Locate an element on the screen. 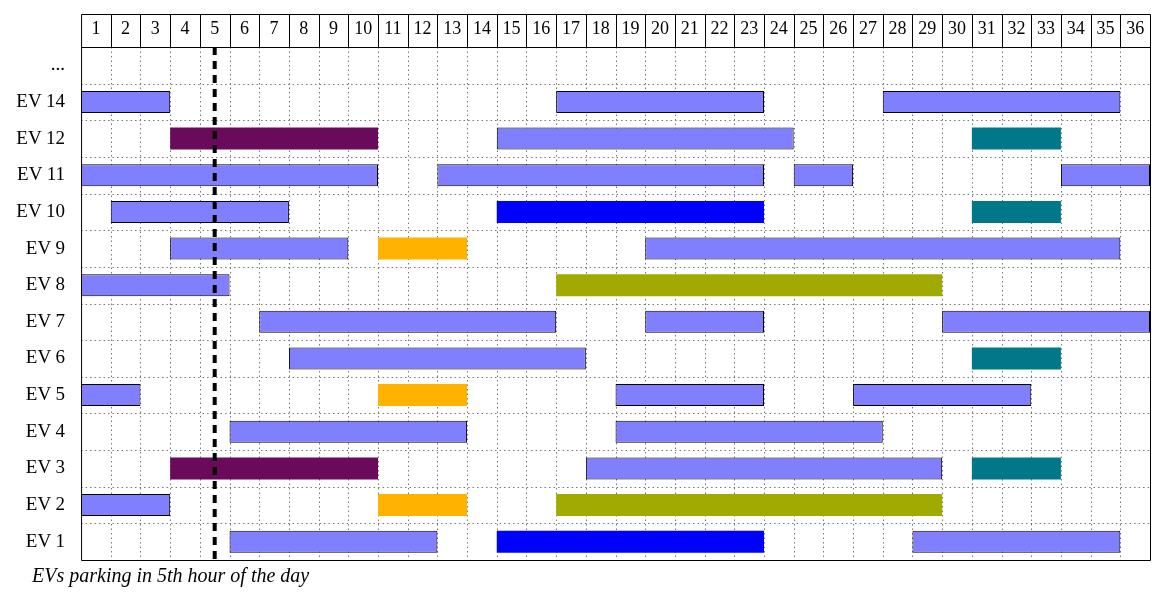 The image size is (1152, 598). x-tick-label: 14 is located at coordinates (481, 27).